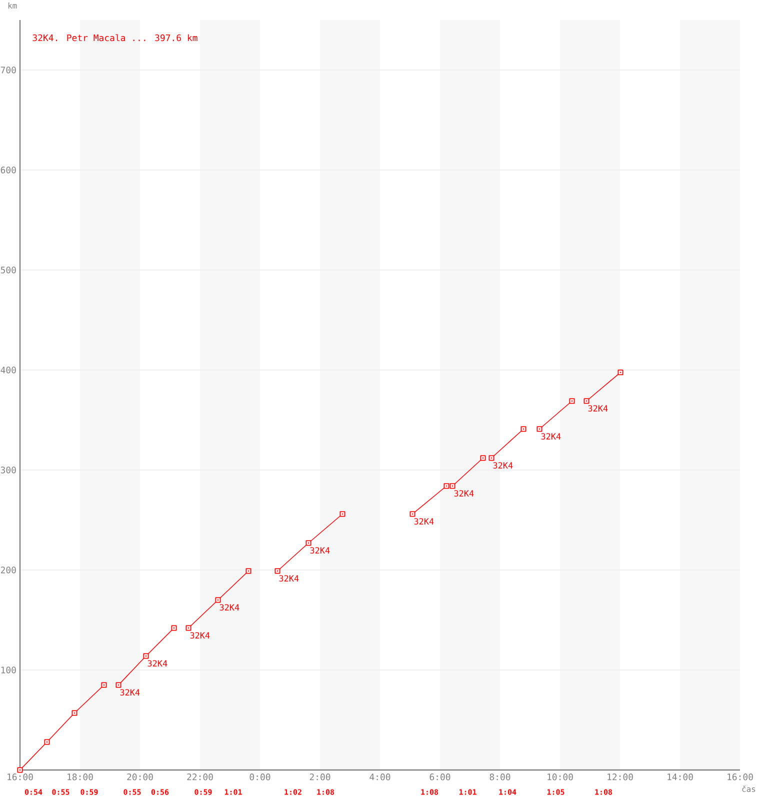  I want to click on y-tick-label: 600, so click(8, 170).